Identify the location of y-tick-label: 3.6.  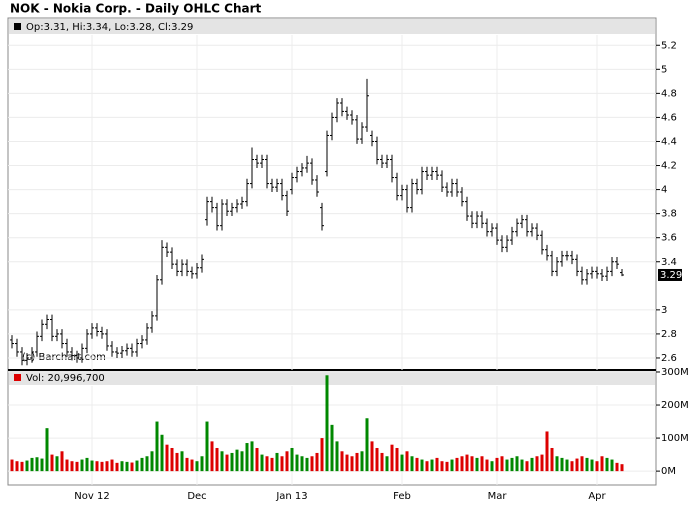
(669, 238).